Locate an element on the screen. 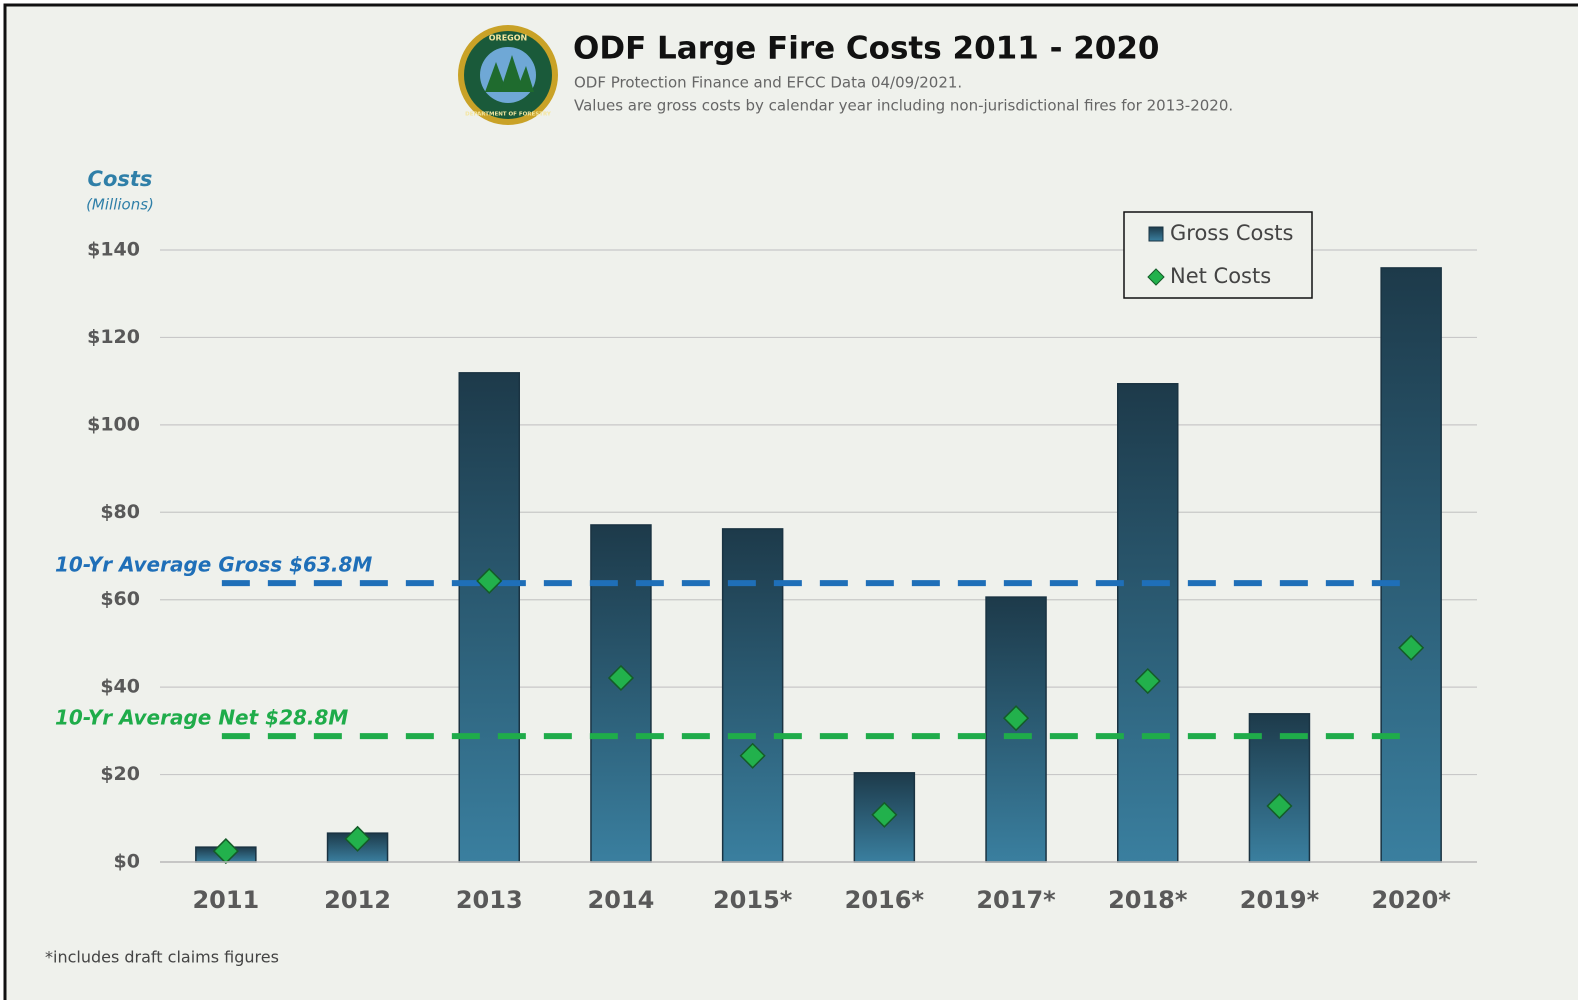 The height and width of the screenshot is (1000, 1578). y-tick-label: $120 is located at coordinates (113, 337).